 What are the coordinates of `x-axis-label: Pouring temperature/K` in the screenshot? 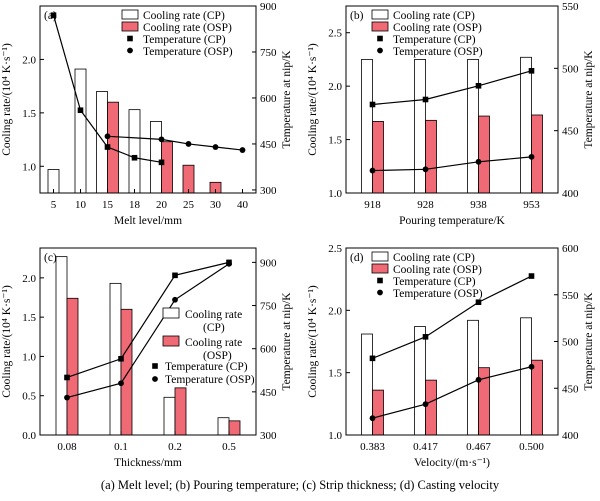 It's located at (452, 221).